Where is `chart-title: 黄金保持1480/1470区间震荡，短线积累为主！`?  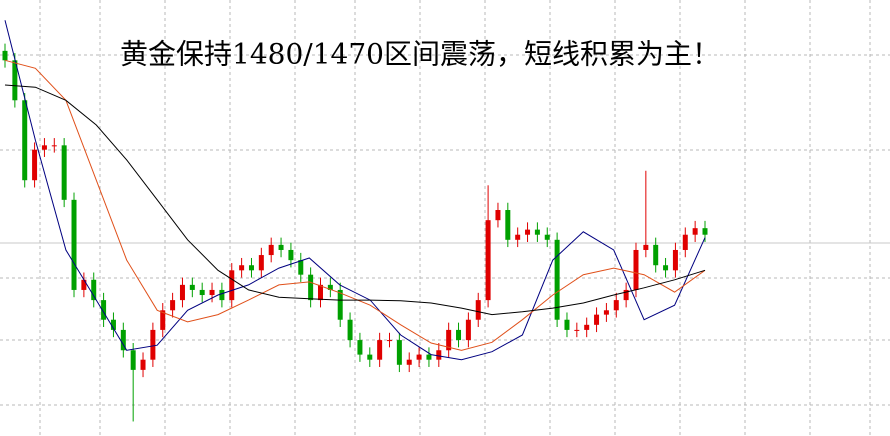
chart-title: 黄金保持1480/1470区间震荡，短线积累为主！ is located at coordinates (420, 54).